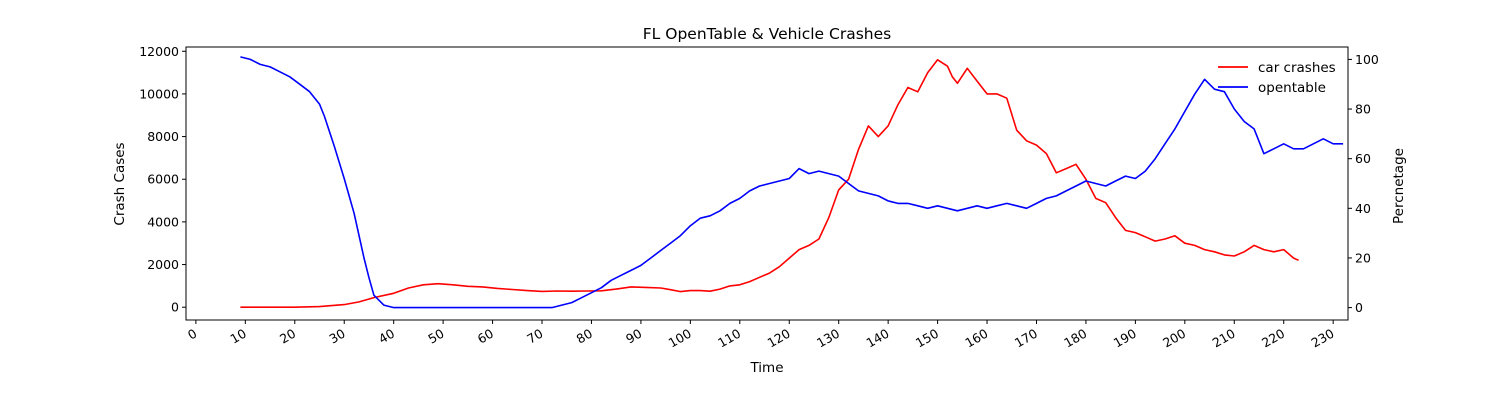  Describe the element at coordinates (584, 336) in the screenshot. I see `x-tick-label: 80` at that location.